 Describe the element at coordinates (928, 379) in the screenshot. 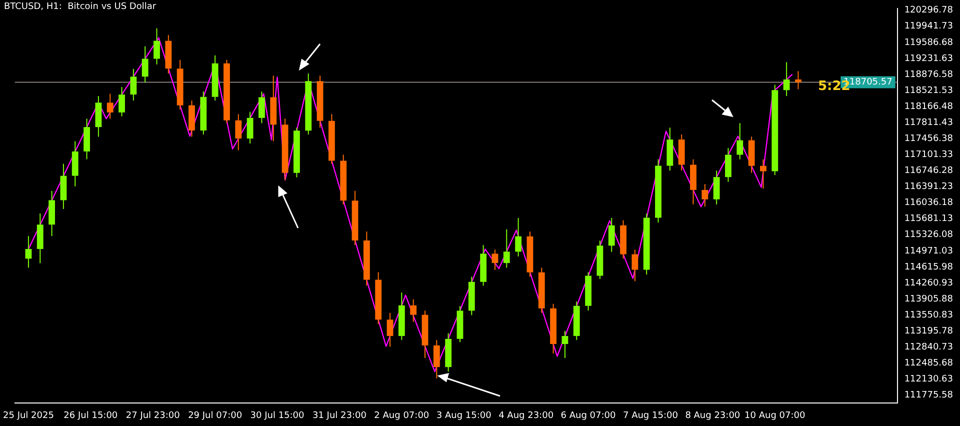

I see `y-tick-label: 112130.63` at that location.